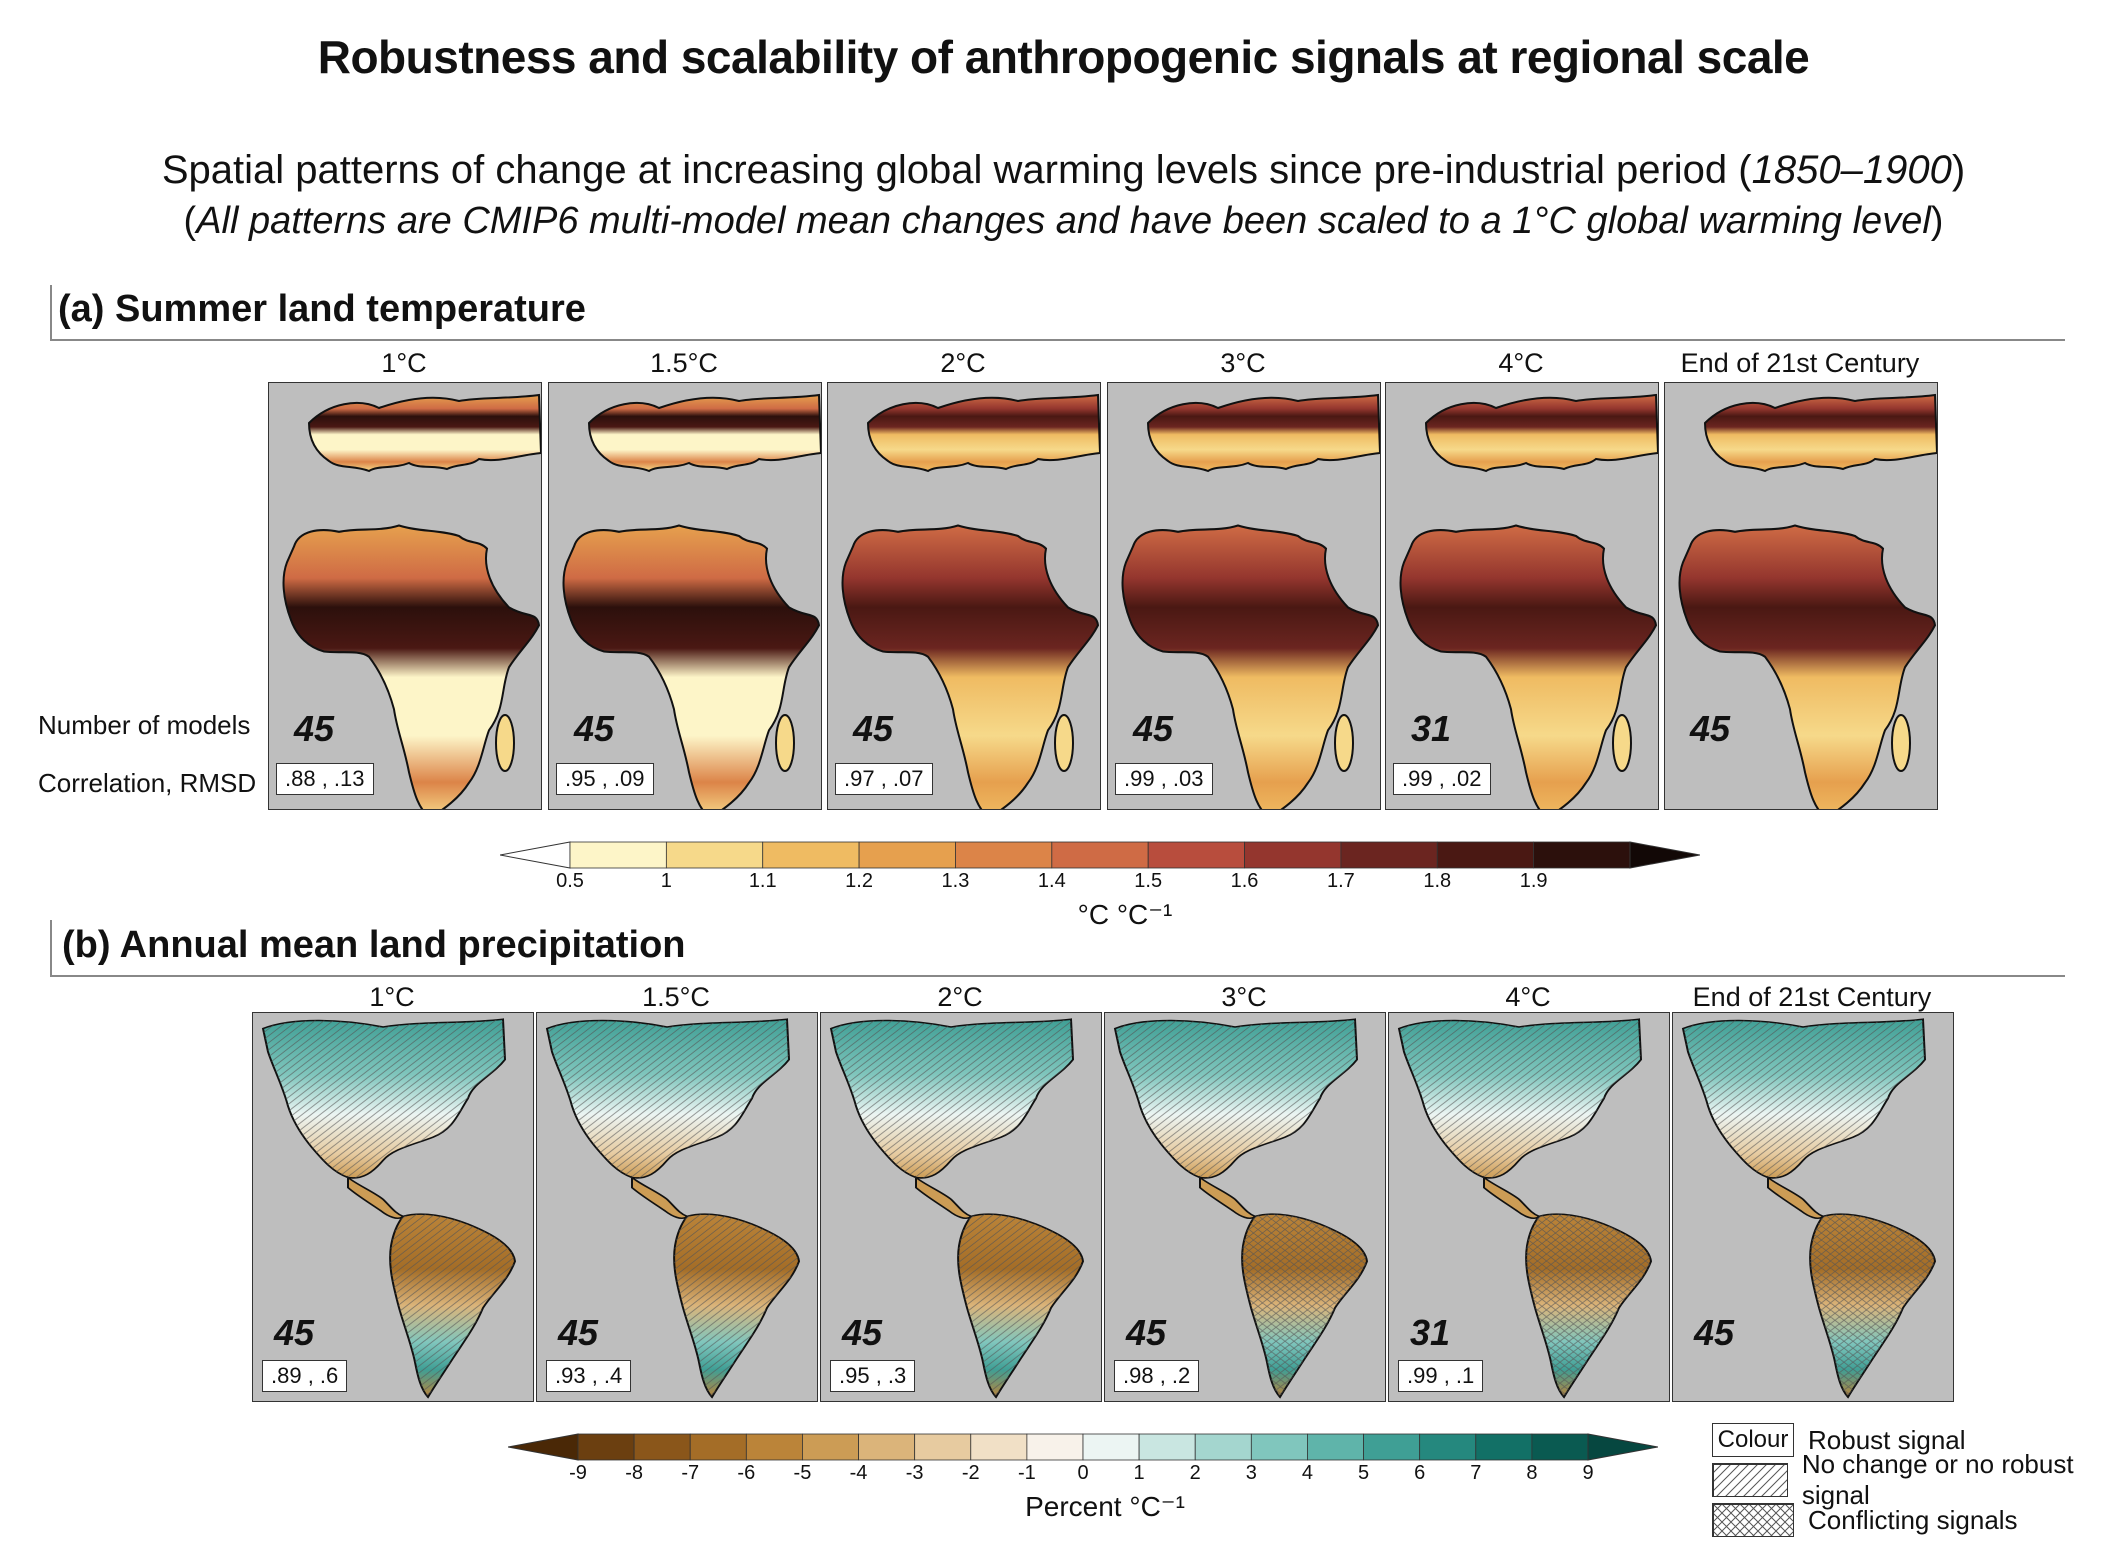 The height and width of the screenshot is (1555, 2127). I want to click on colorbar-tick: 5, so click(1363, 1473).